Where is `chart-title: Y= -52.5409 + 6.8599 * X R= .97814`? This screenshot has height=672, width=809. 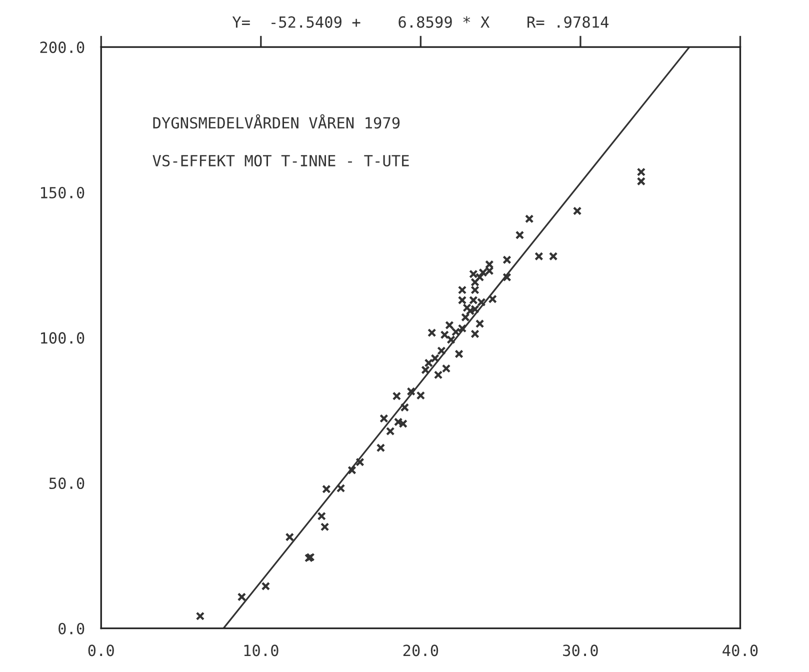 chart-title: Y= -52.5409 + 6.8599 * X R= .97814 is located at coordinates (420, 22).